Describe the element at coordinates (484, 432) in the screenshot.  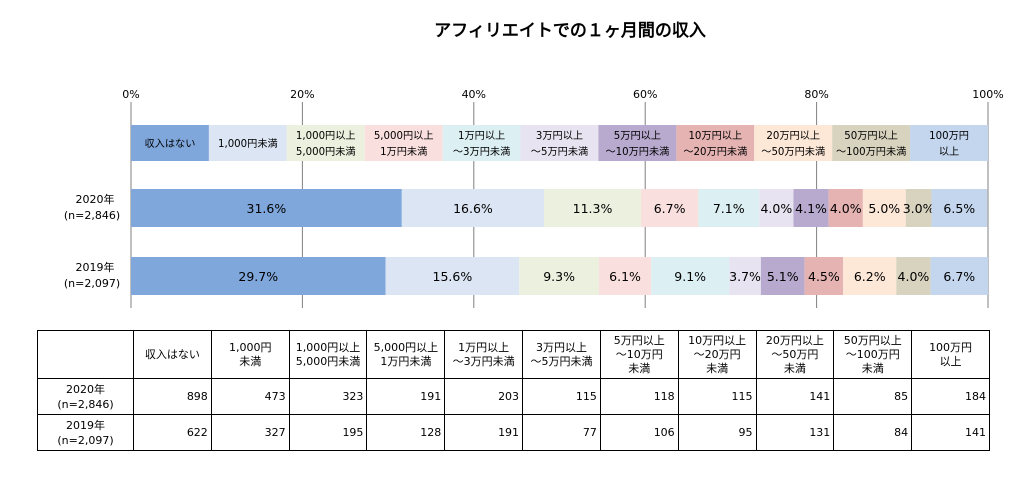
I see `table-cell: 191` at that location.